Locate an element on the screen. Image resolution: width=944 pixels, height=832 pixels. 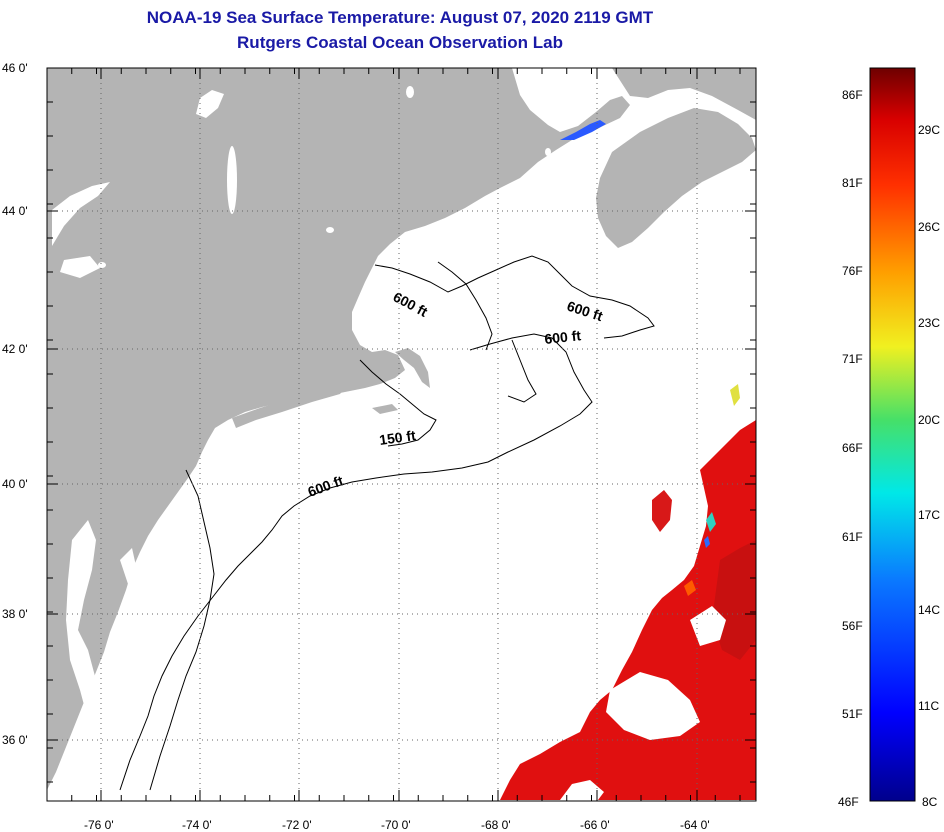
lon-label: -66 0' is located at coordinates (595, 825).